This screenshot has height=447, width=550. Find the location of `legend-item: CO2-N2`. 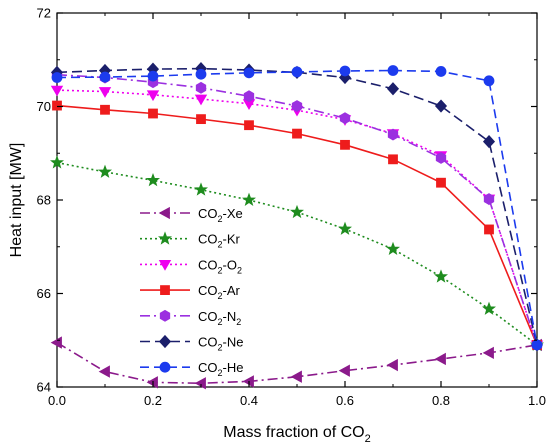

legend-item: CO2-N2 is located at coordinates (190, 318).